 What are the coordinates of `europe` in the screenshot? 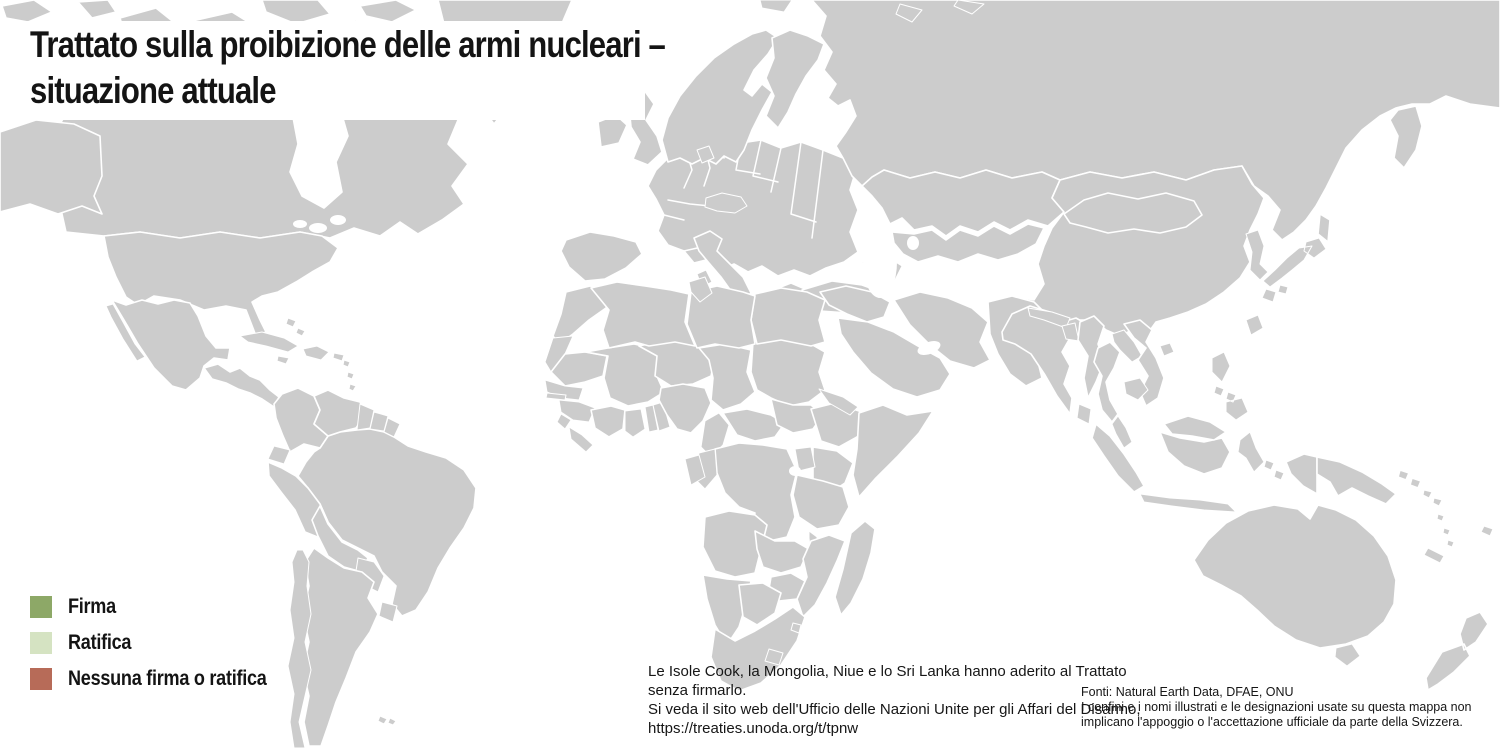 It's located at (731, 182).